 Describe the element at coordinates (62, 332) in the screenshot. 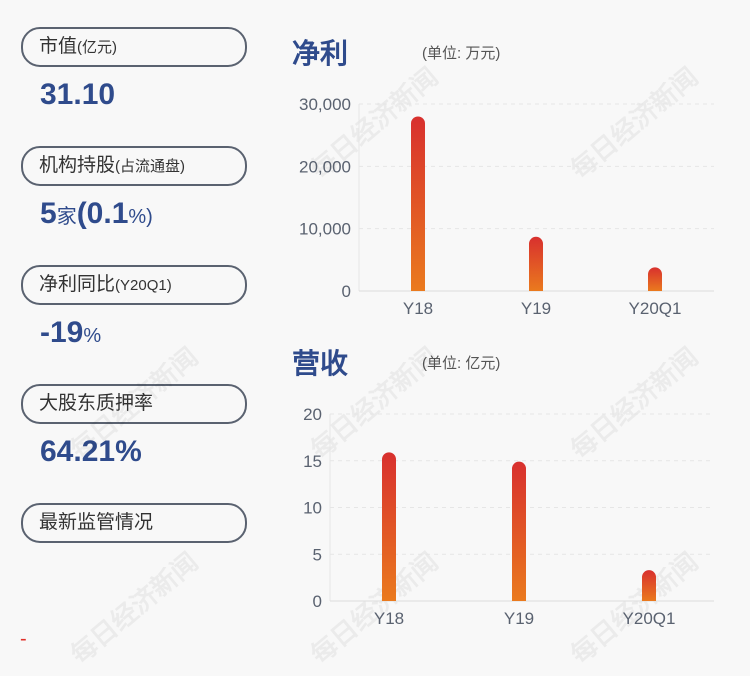

I see `number: -19` at that location.